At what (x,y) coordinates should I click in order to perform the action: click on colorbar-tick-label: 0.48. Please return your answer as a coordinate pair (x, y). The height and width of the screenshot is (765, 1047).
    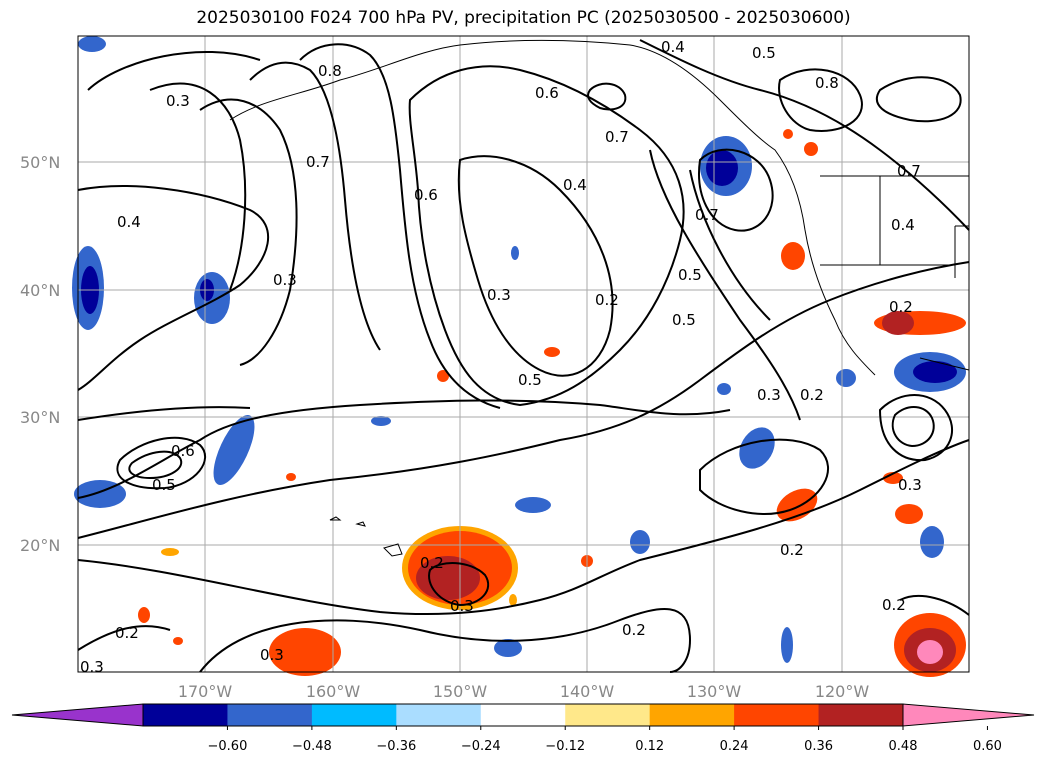
    Looking at the image, I should click on (903, 746).